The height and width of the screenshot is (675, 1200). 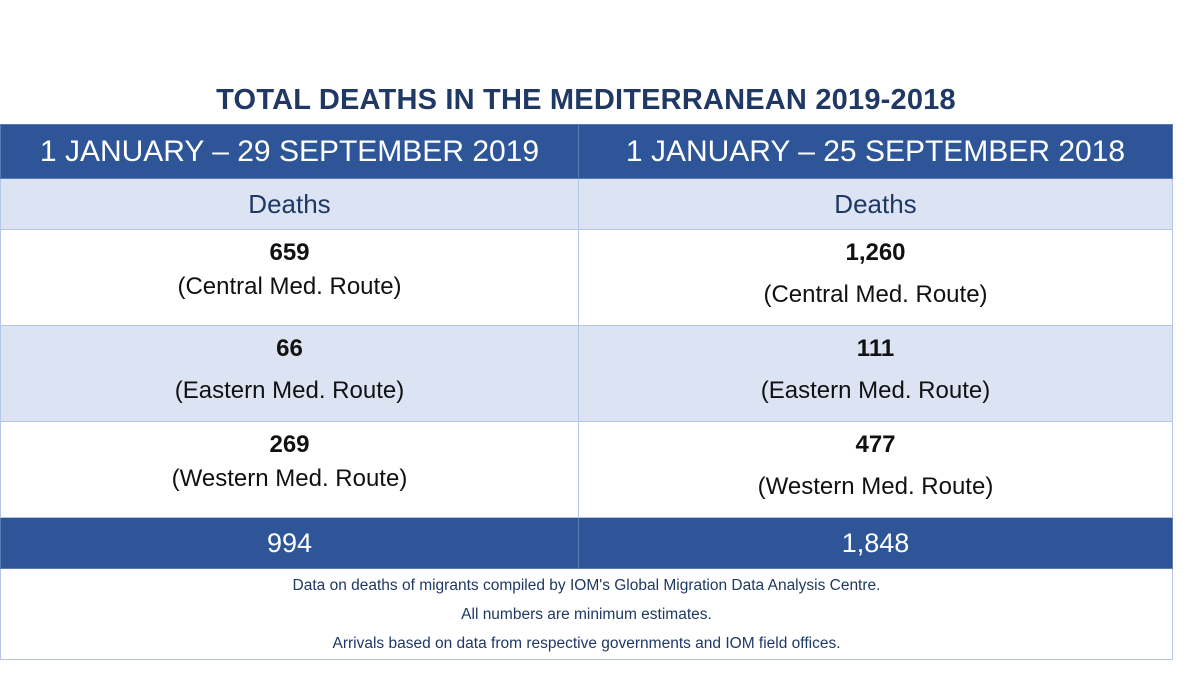 I want to click on total-row: 994 1,848, so click(x=586, y=543).